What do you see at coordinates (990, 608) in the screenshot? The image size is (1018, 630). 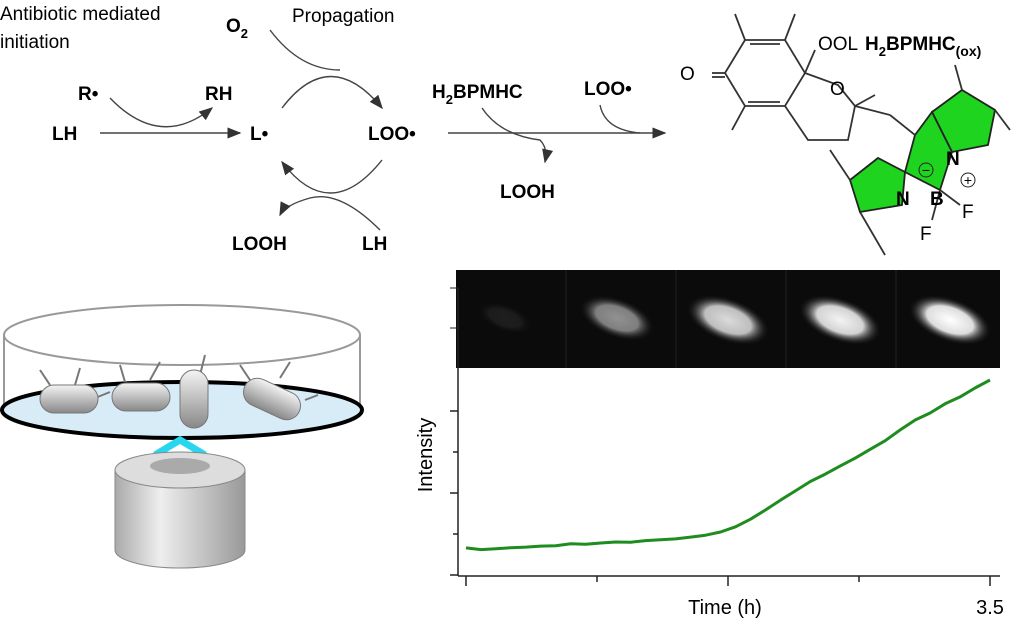 I see `x-tick-label: 3.5` at bounding box center [990, 608].